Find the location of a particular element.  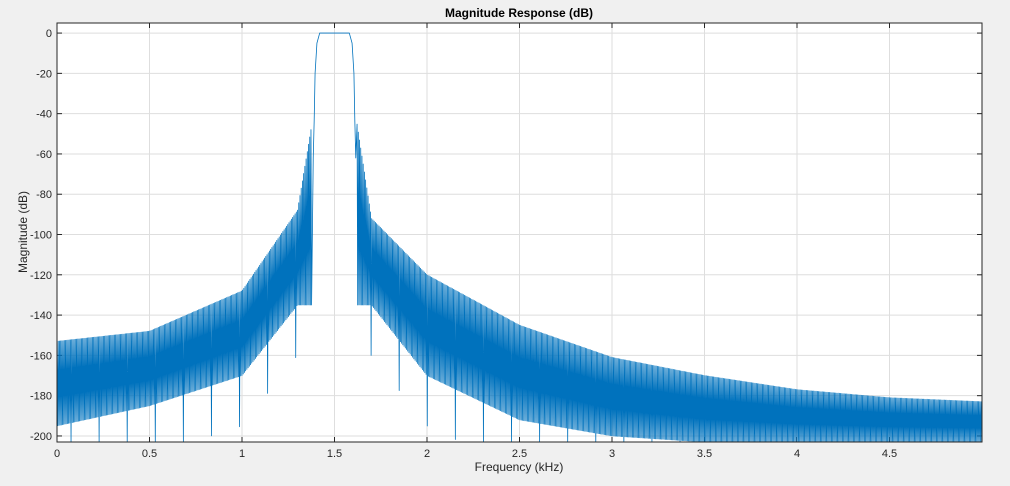

x-tick-label: 4 is located at coordinates (797, 454).